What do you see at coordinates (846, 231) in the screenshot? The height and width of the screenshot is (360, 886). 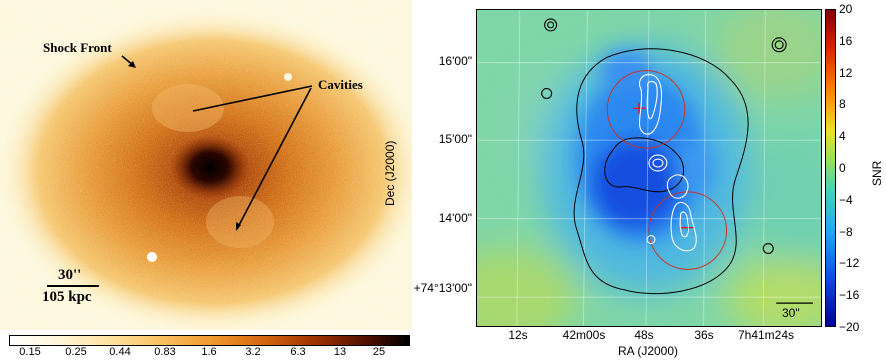 I see `snr-colorbar-tick: −8` at bounding box center [846, 231].